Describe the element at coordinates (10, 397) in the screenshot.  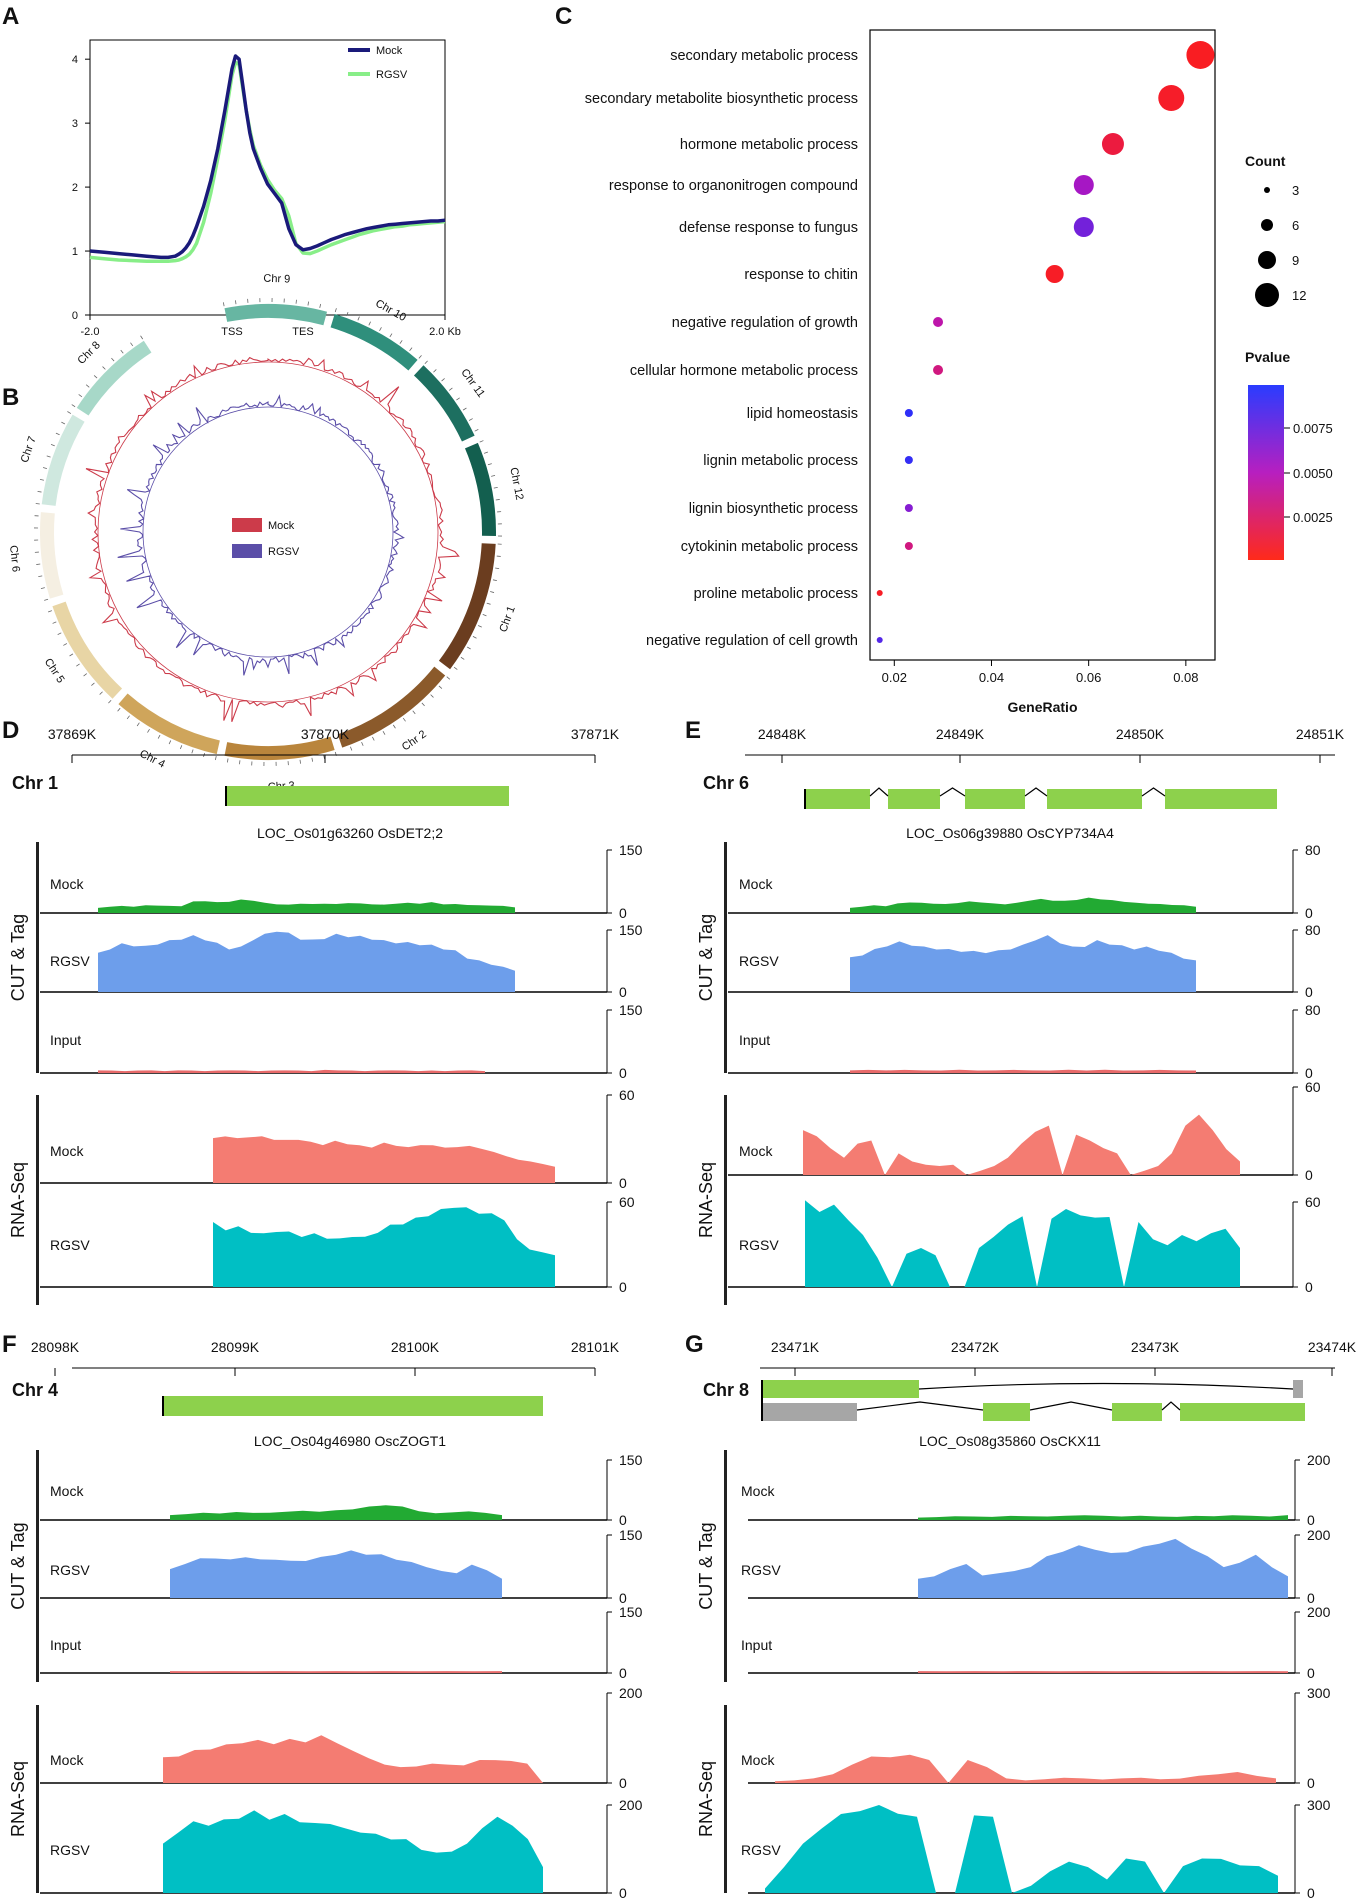
I see `panel-letter-b: B` at that location.